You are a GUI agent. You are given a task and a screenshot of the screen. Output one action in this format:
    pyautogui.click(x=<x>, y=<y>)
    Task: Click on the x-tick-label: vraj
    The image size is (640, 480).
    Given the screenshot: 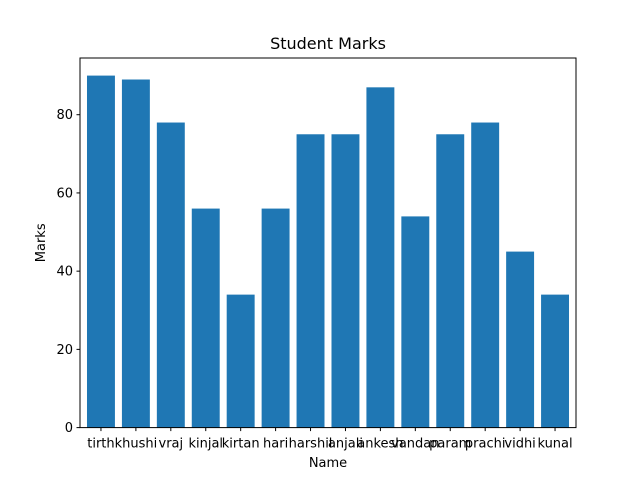 What is the action you would take?
    pyautogui.click(x=171, y=444)
    